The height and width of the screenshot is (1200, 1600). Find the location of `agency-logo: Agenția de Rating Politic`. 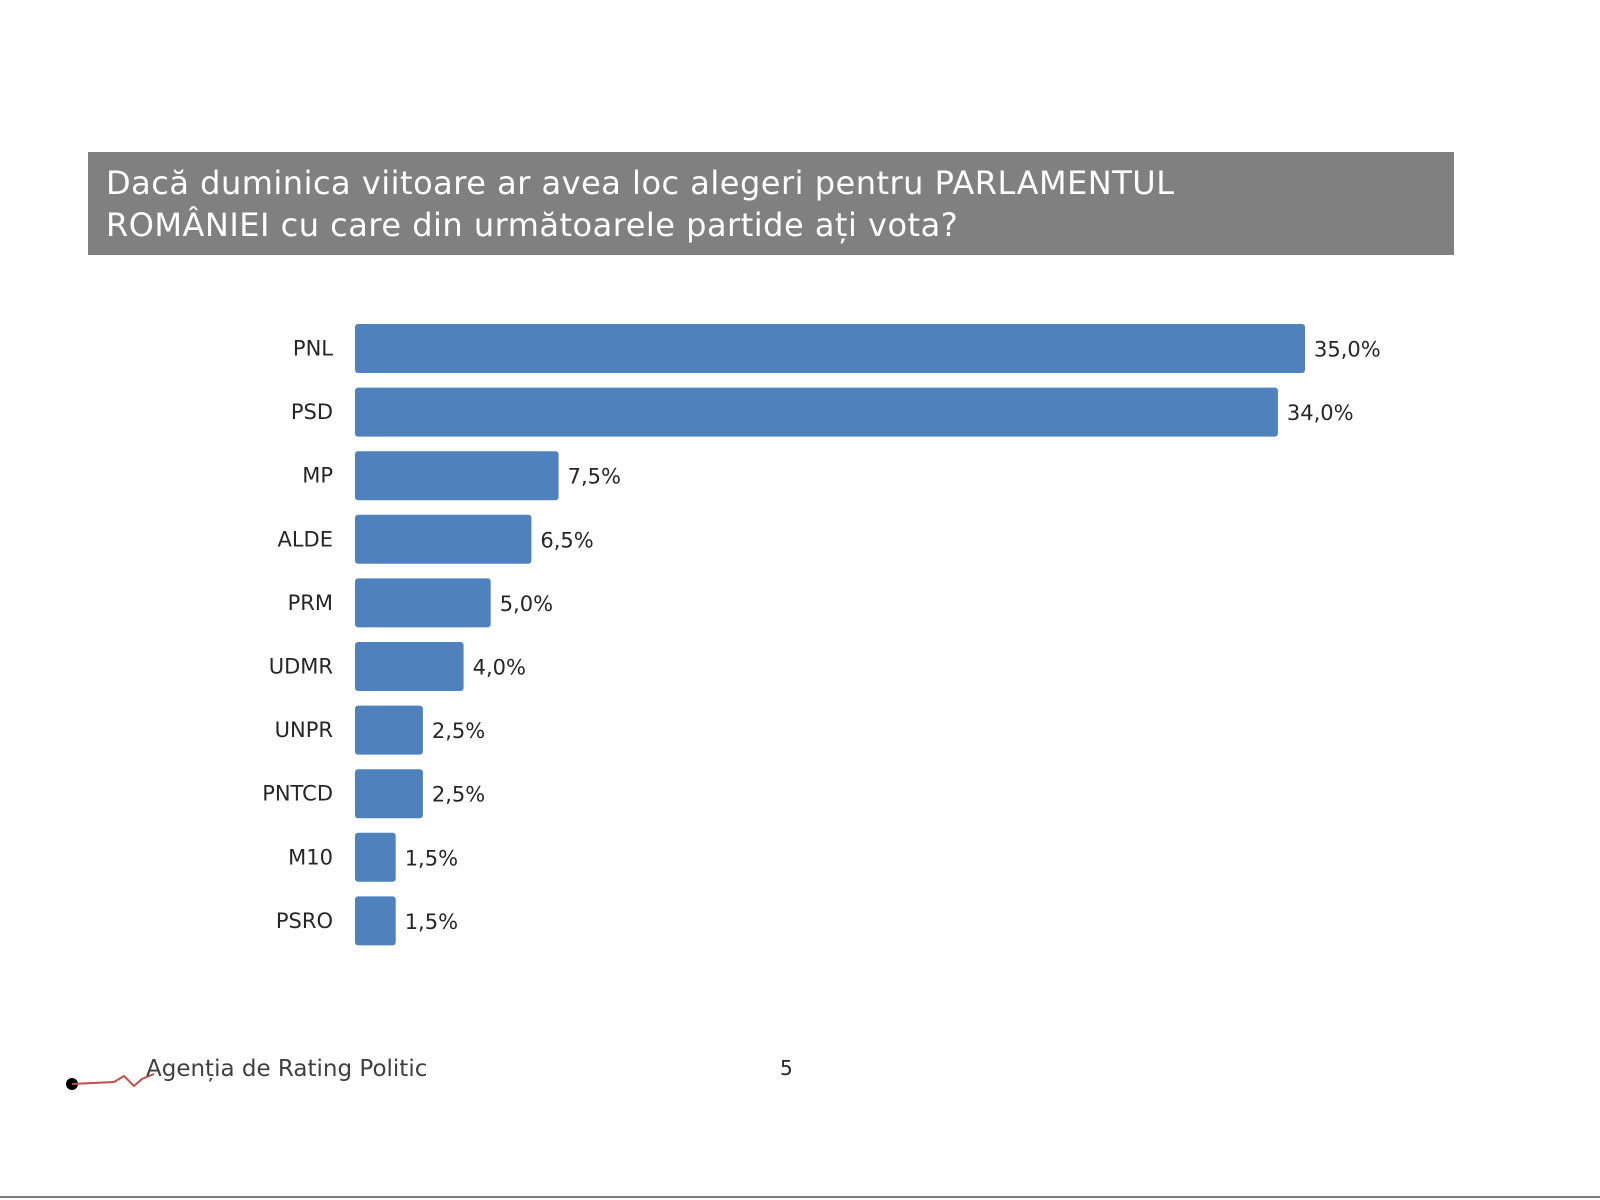

agency-logo: Agenția de Rating Politic is located at coordinates (272, 1071).